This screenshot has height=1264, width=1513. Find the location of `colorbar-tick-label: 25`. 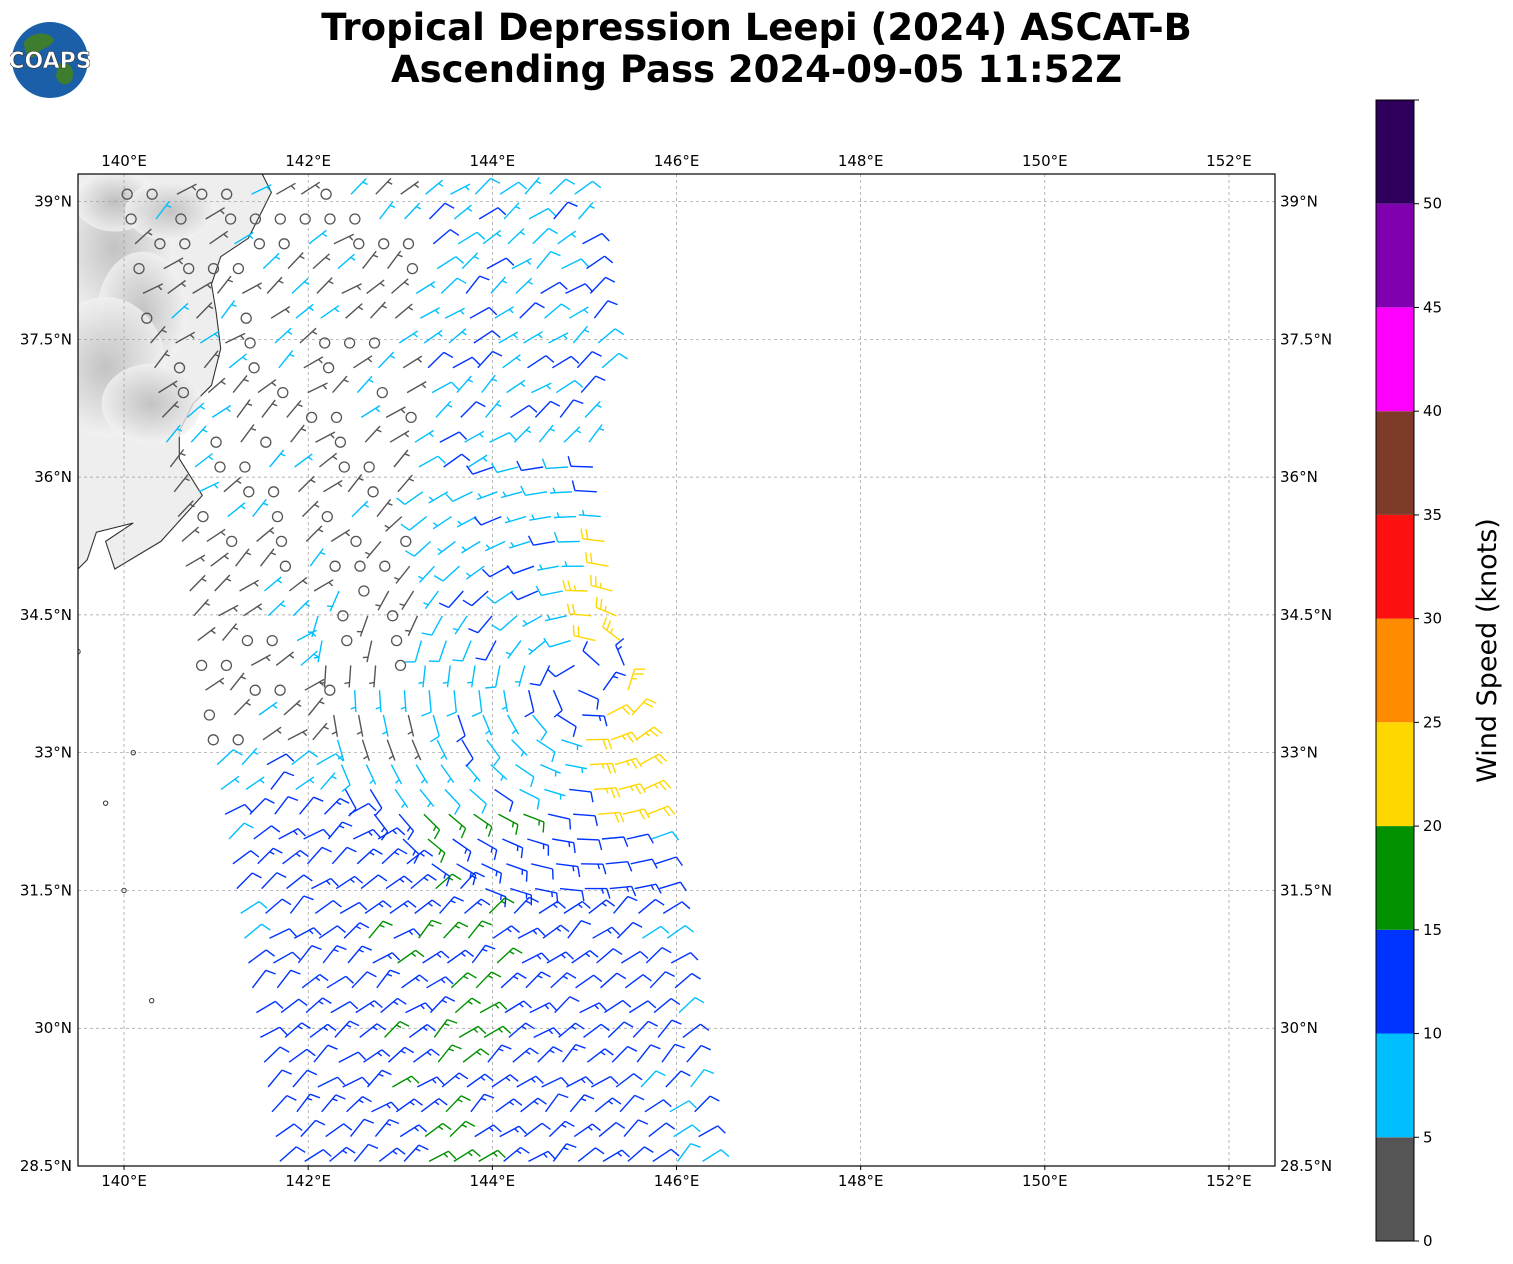

colorbar-tick-label: 25 is located at coordinates (1432, 722).